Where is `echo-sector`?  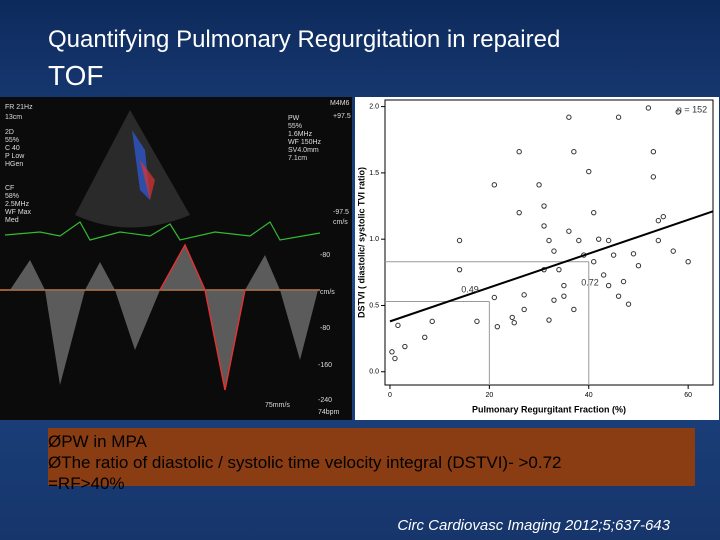 echo-sector is located at coordinates (132, 169).